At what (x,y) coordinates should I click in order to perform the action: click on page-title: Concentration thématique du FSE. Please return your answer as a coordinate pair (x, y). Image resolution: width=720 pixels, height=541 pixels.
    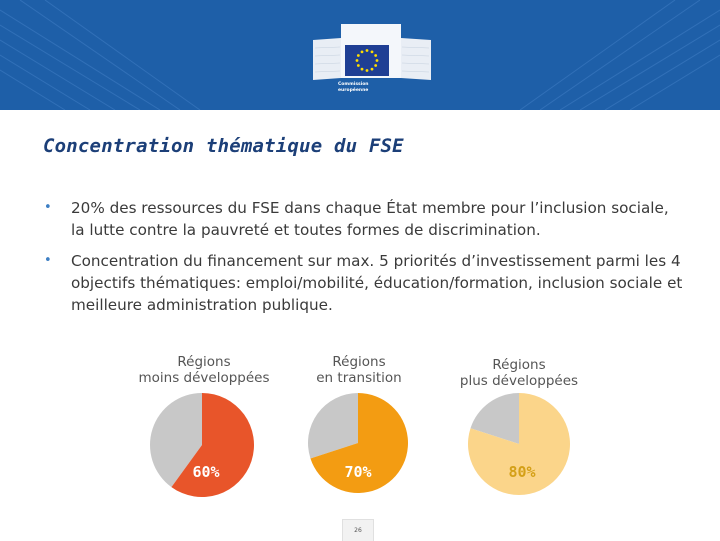
    Looking at the image, I should click on (223, 146).